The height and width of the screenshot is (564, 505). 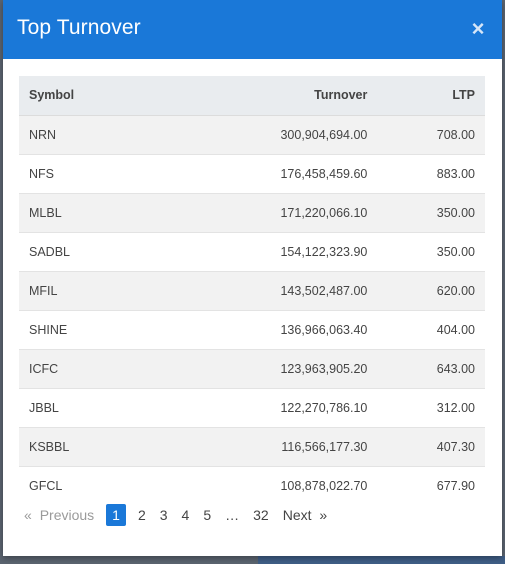 I want to click on page-button-5: 5, so click(x=207, y=515).